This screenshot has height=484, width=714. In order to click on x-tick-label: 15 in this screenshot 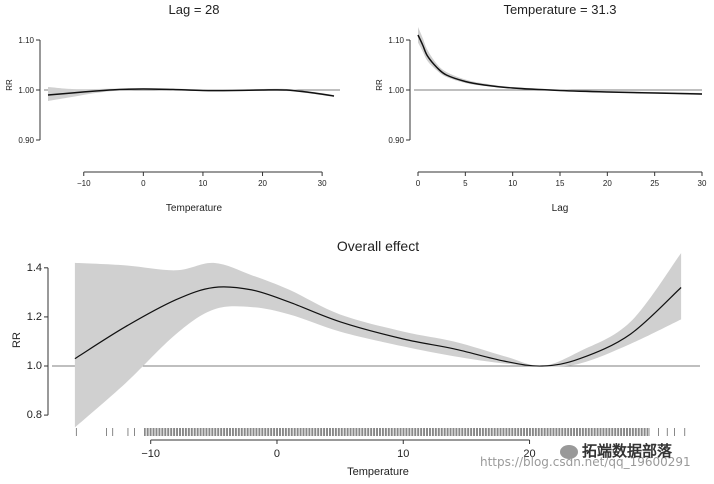, I will do `click(560, 183)`.